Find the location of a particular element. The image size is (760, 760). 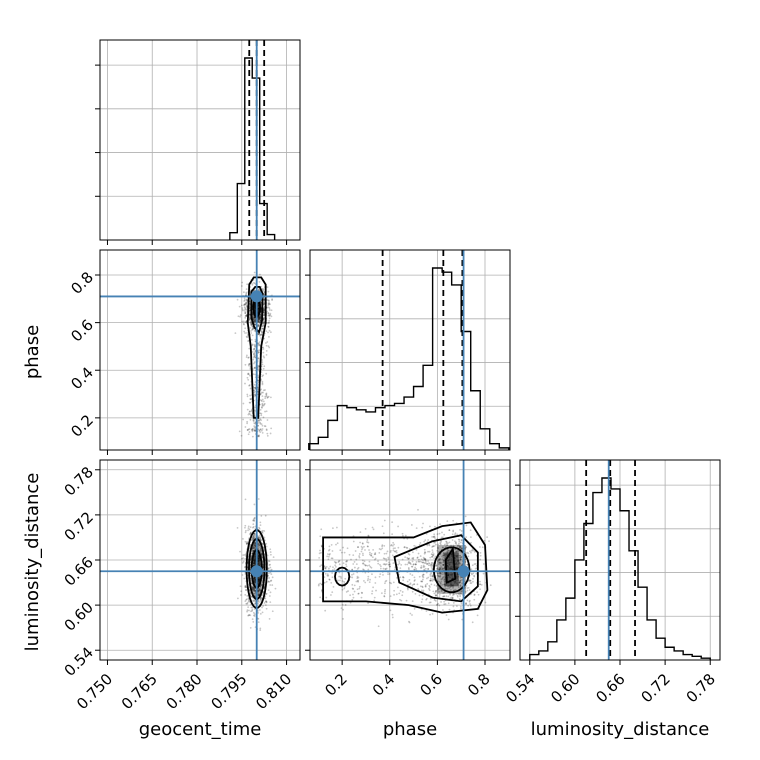

scatter-panel-phase-vs-luminosity-distance: 0.2 0.4 0.6 0.8 is located at coordinates (408, 579).